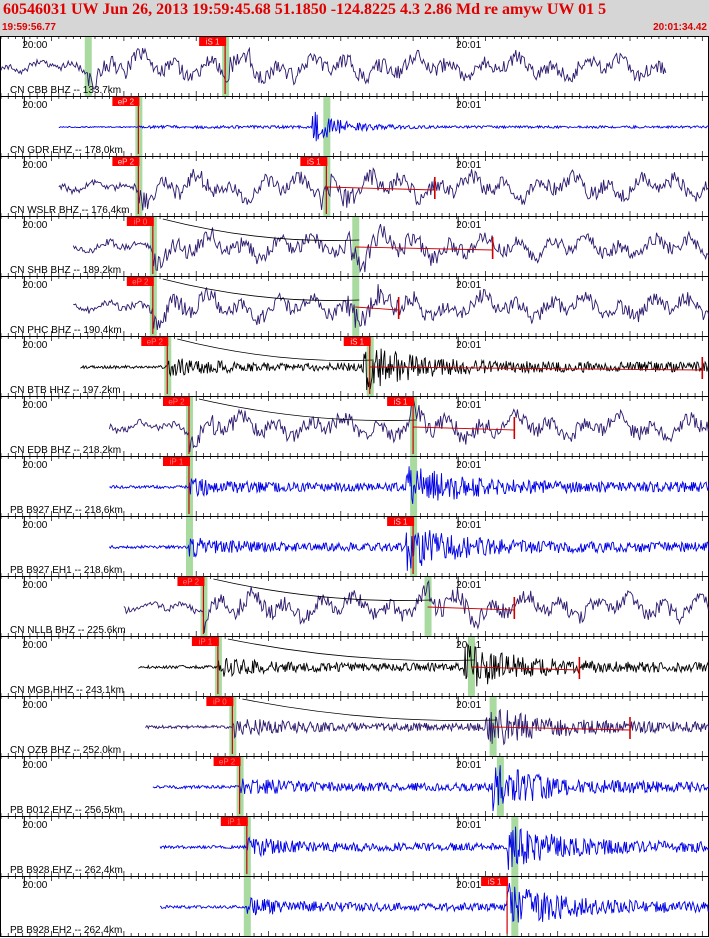 The width and height of the screenshot is (709, 938). I want to click on station-label: CN MGB HHZ -- 243.1km, so click(67, 690).